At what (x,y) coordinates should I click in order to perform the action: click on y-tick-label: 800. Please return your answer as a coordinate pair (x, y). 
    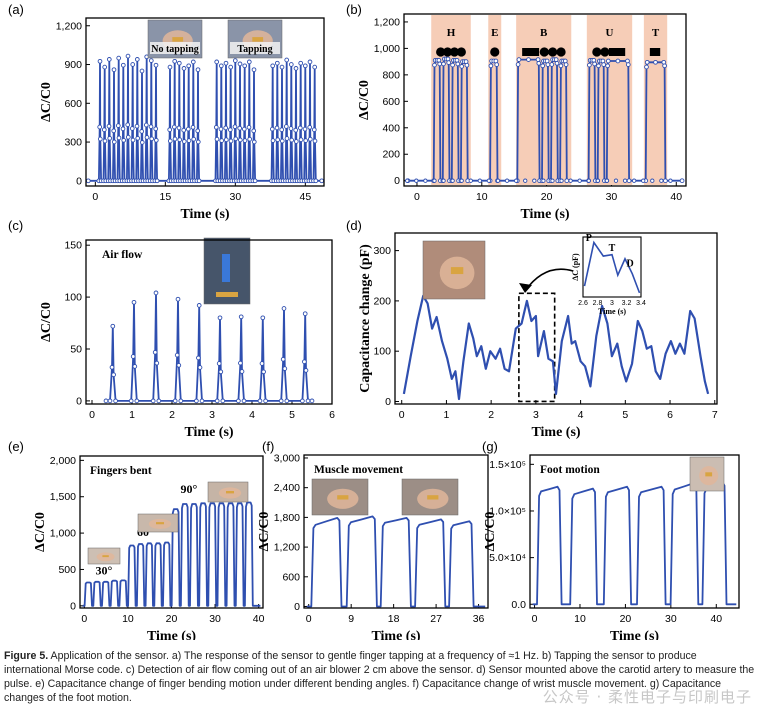
    Looking at the image, I should click on (391, 75).